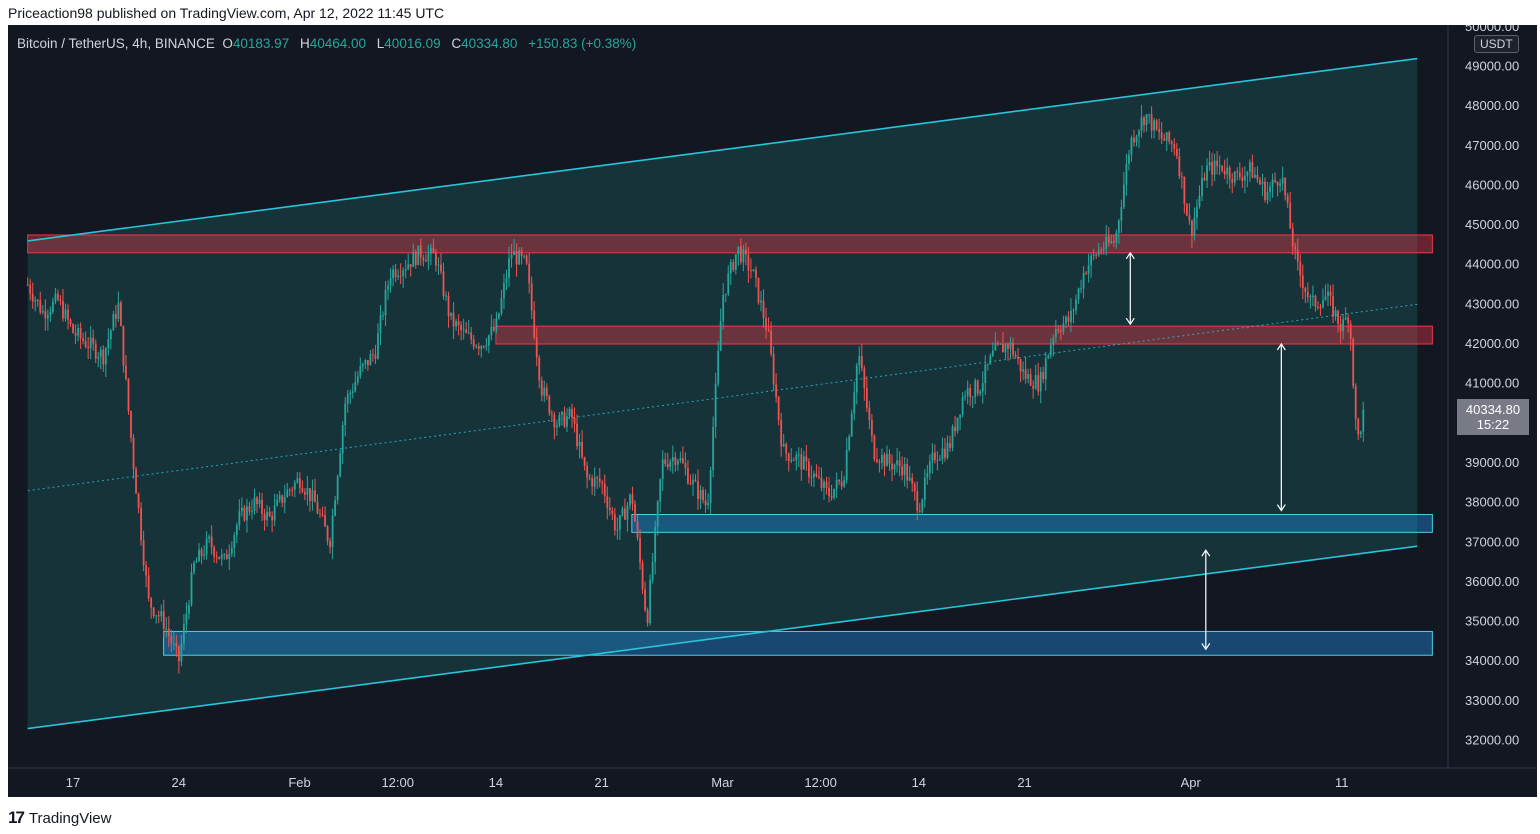  I want to click on x-tick-label: 12:00, so click(820, 782).